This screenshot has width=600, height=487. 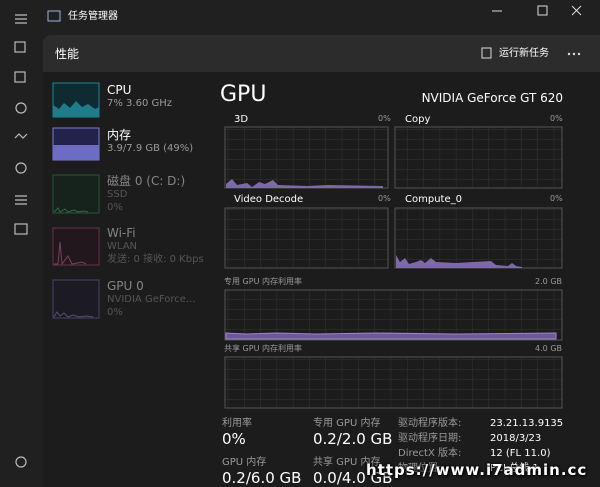 I want to click on sidebar-detail: SSD, so click(x=117, y=194).